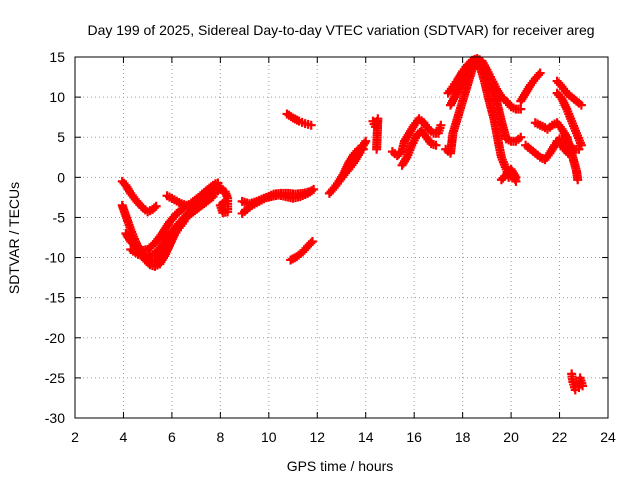 This screenshot has height=480, width=640. I want to click on y-tick-label: 15, so click(57, 57).